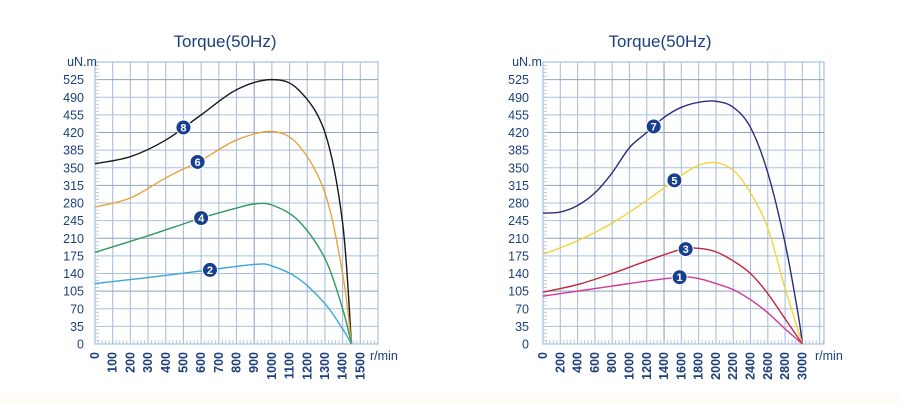  I want to click on series-marker-2: 2, so click(209, 269).